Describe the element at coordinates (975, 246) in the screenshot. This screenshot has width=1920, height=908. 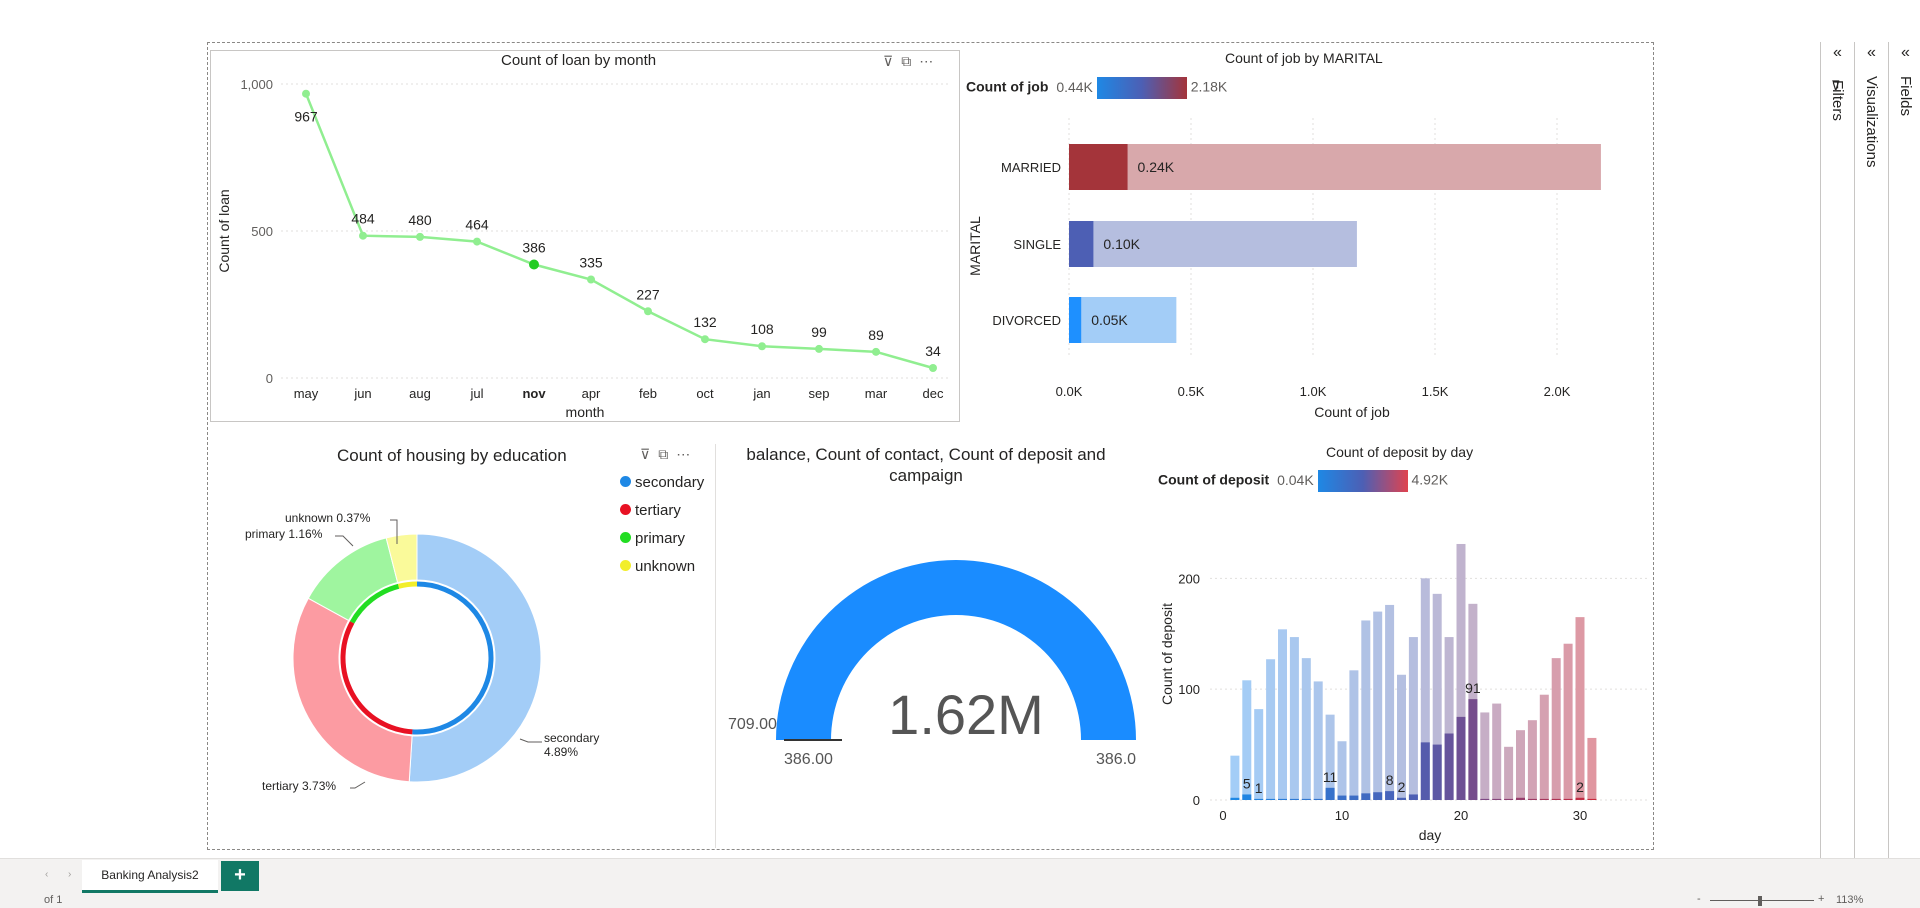
I see `y-axis-title: MARITAL` at that location.